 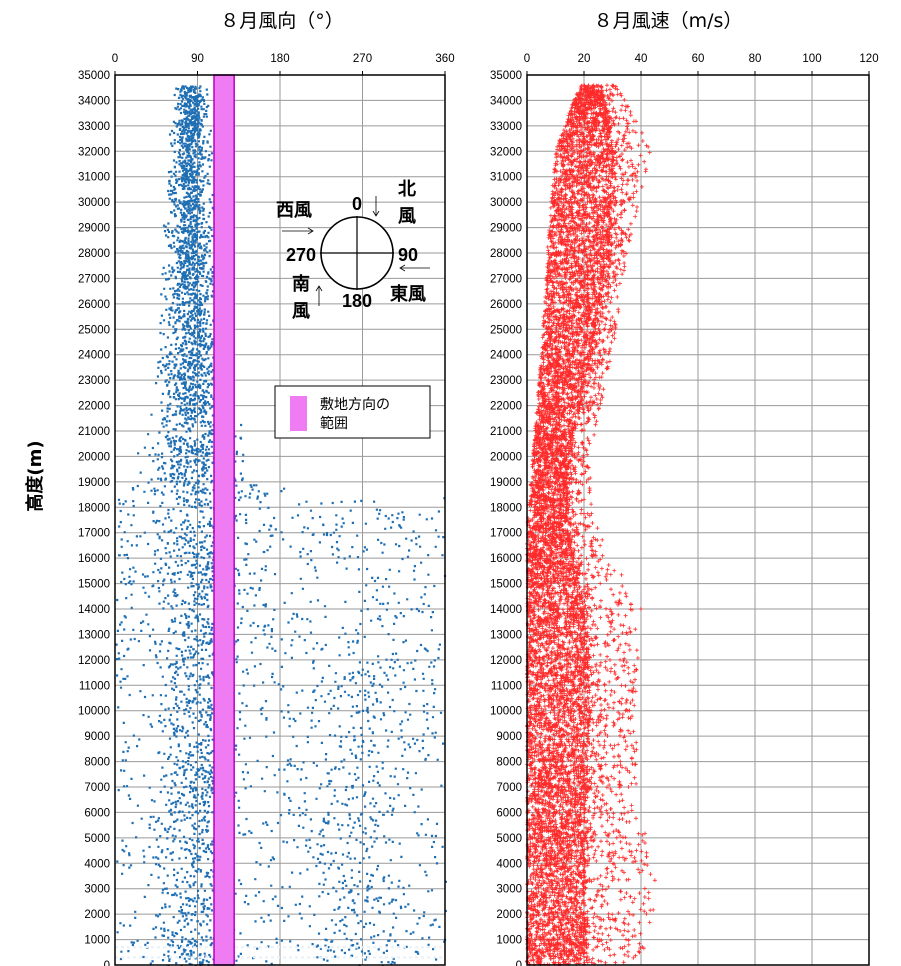 I want to click on compass-inset: 0 90 270 180 北 風 西風 東風 南 風, so click(x=353, y=250).